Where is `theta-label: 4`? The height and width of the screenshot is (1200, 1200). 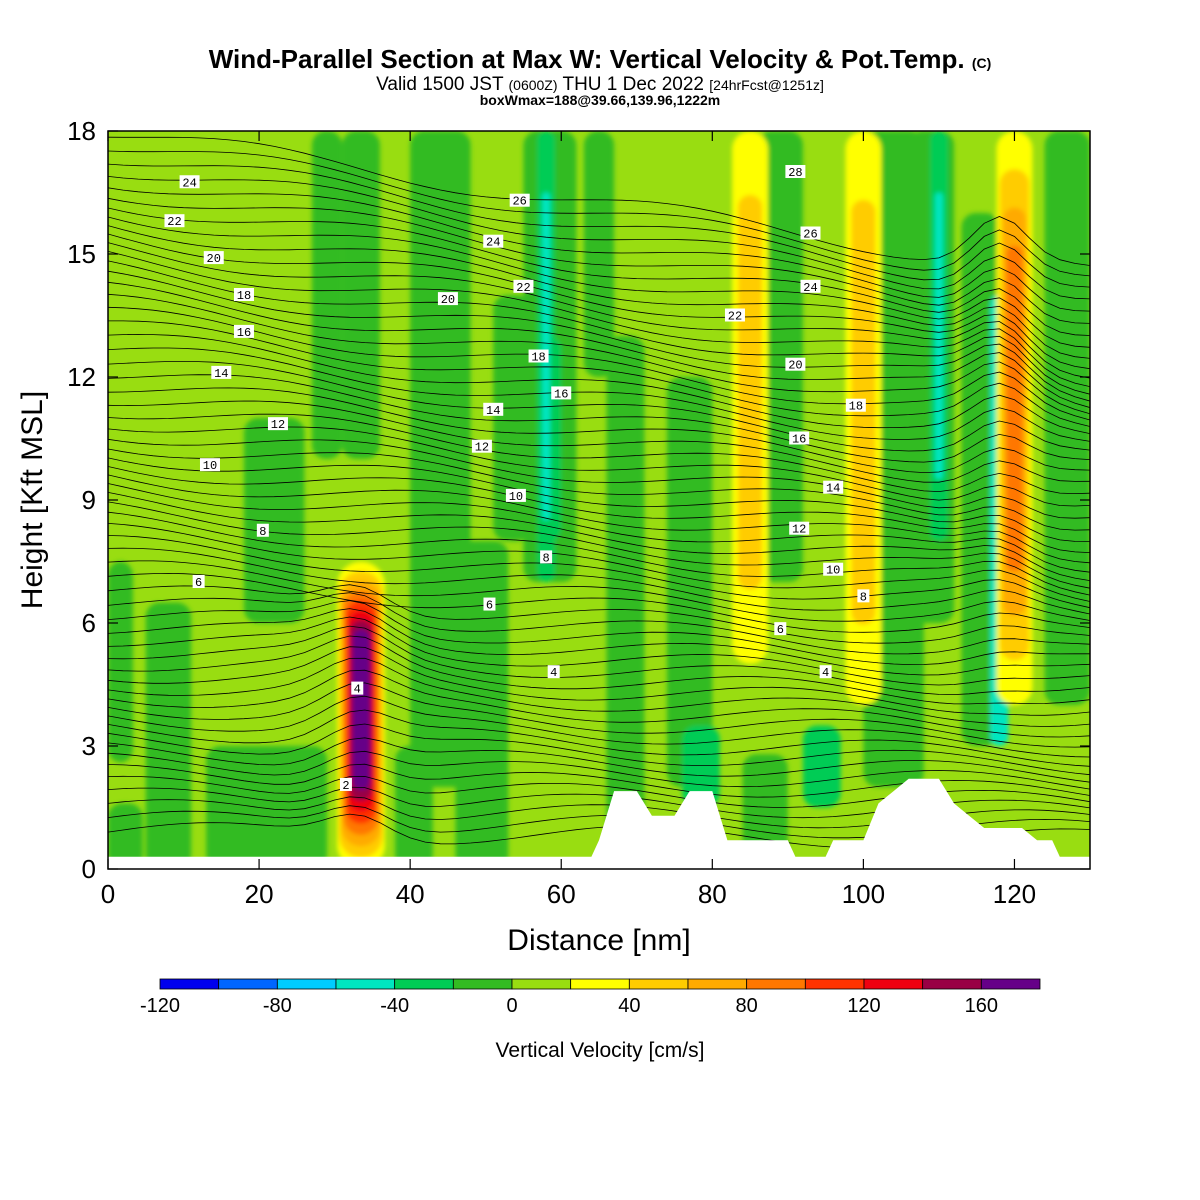 theta-label: 4 is located at coordinates (357, 689).